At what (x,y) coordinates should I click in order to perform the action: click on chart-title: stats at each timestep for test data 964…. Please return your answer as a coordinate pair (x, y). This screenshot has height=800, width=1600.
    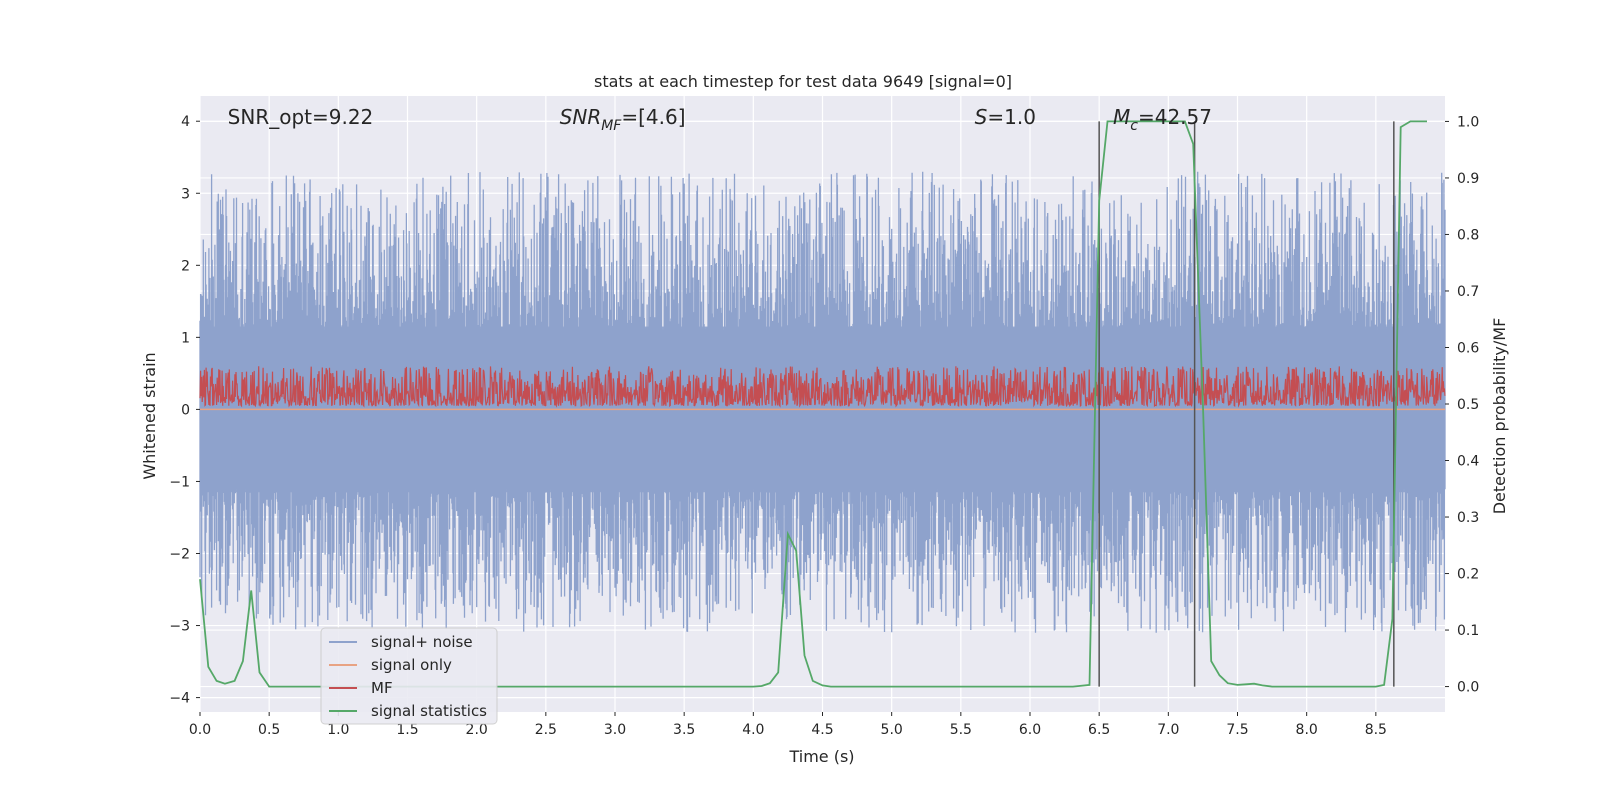
    Looking at the image, I should click on (803, 81).